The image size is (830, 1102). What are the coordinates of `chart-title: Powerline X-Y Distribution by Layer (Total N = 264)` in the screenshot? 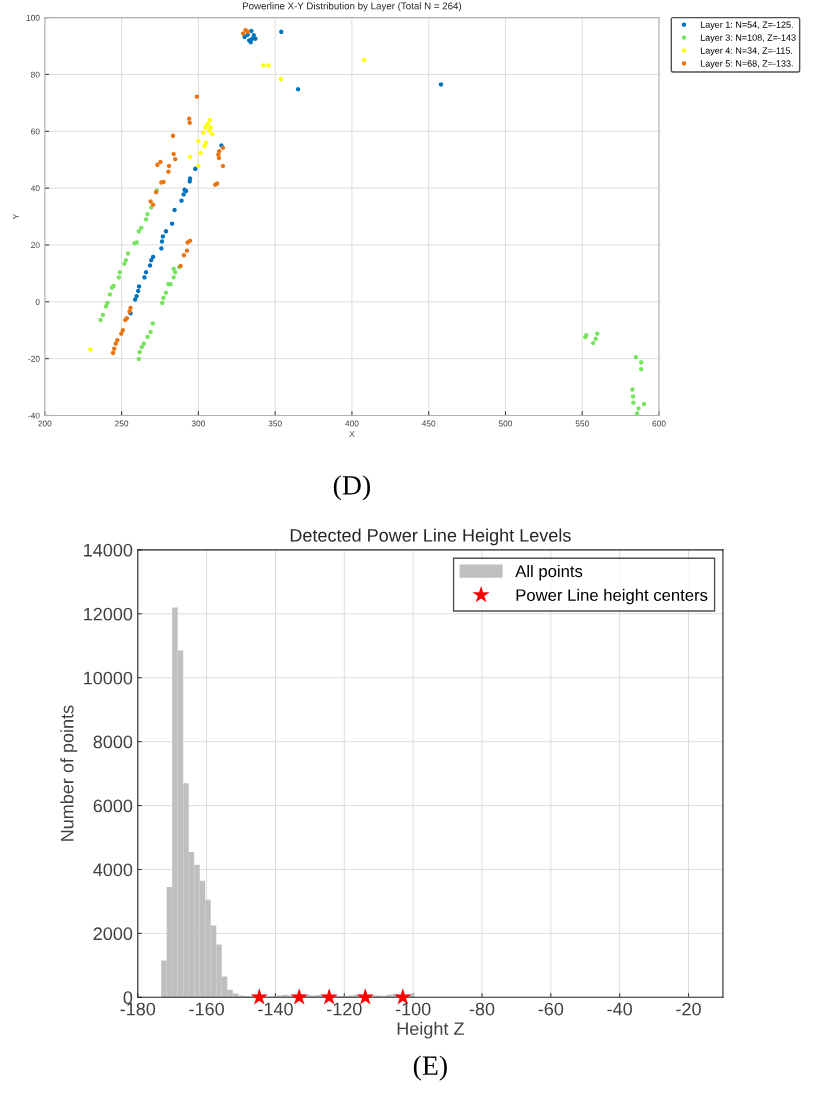 It's located at (352, 7).